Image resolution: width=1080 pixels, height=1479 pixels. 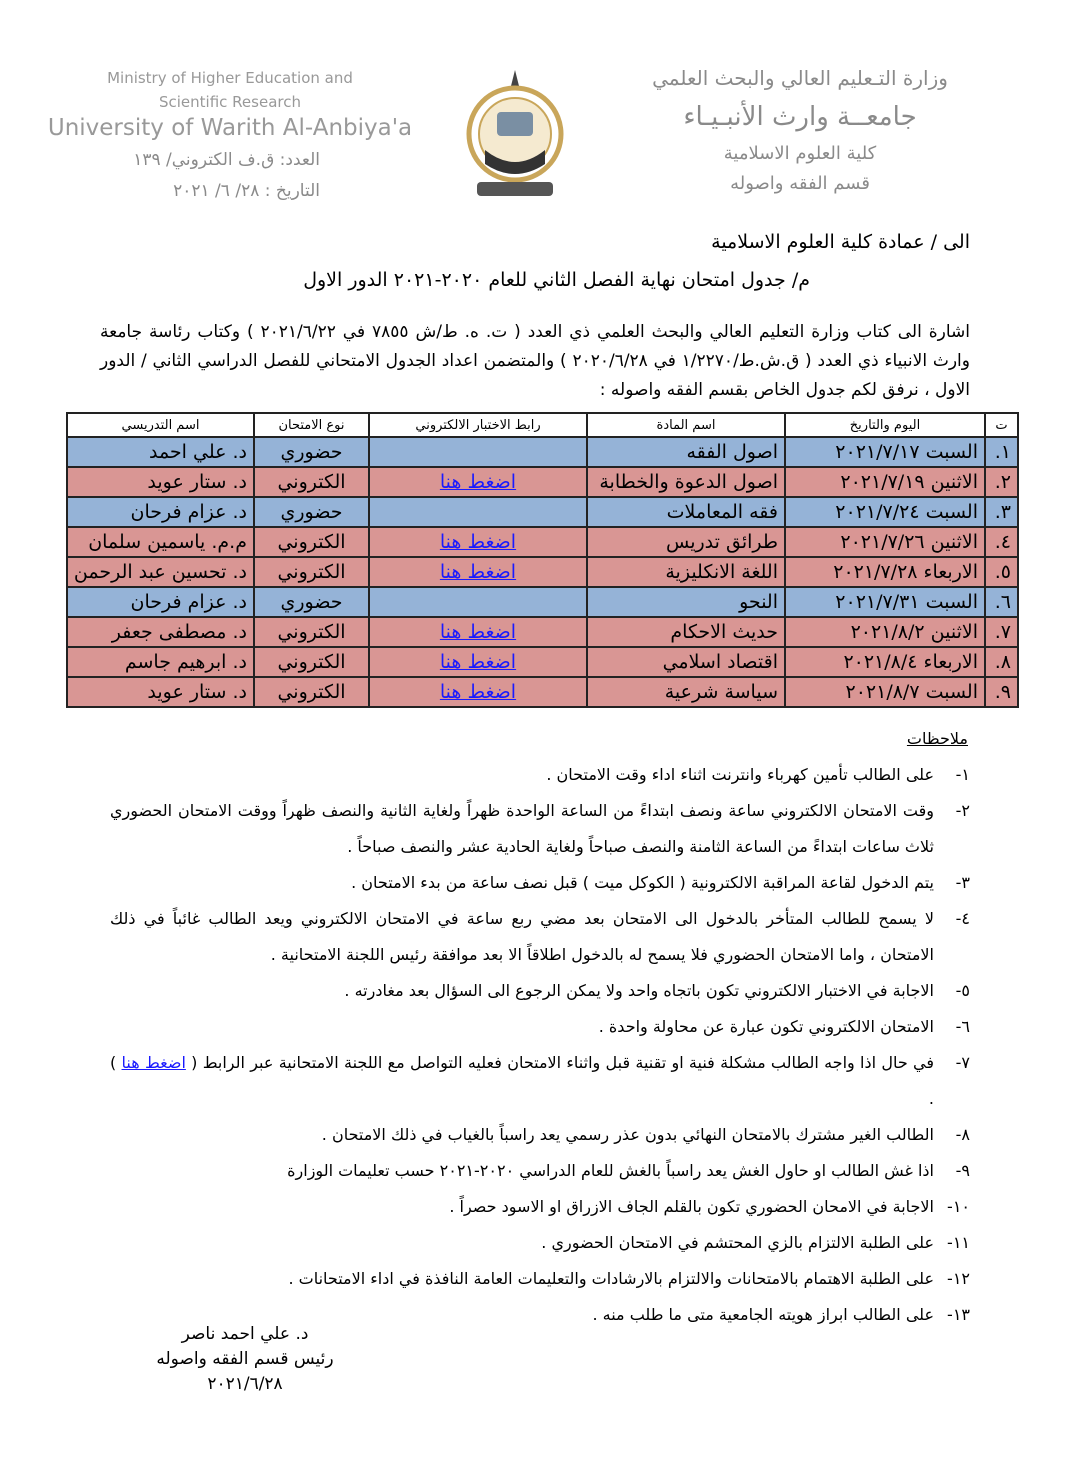 What do you see at coordinates (906, 452) in the screenshot?
I see `exam-date: السبت ٢٠٢١/٧/١٧` at bounding box center [906, 452].